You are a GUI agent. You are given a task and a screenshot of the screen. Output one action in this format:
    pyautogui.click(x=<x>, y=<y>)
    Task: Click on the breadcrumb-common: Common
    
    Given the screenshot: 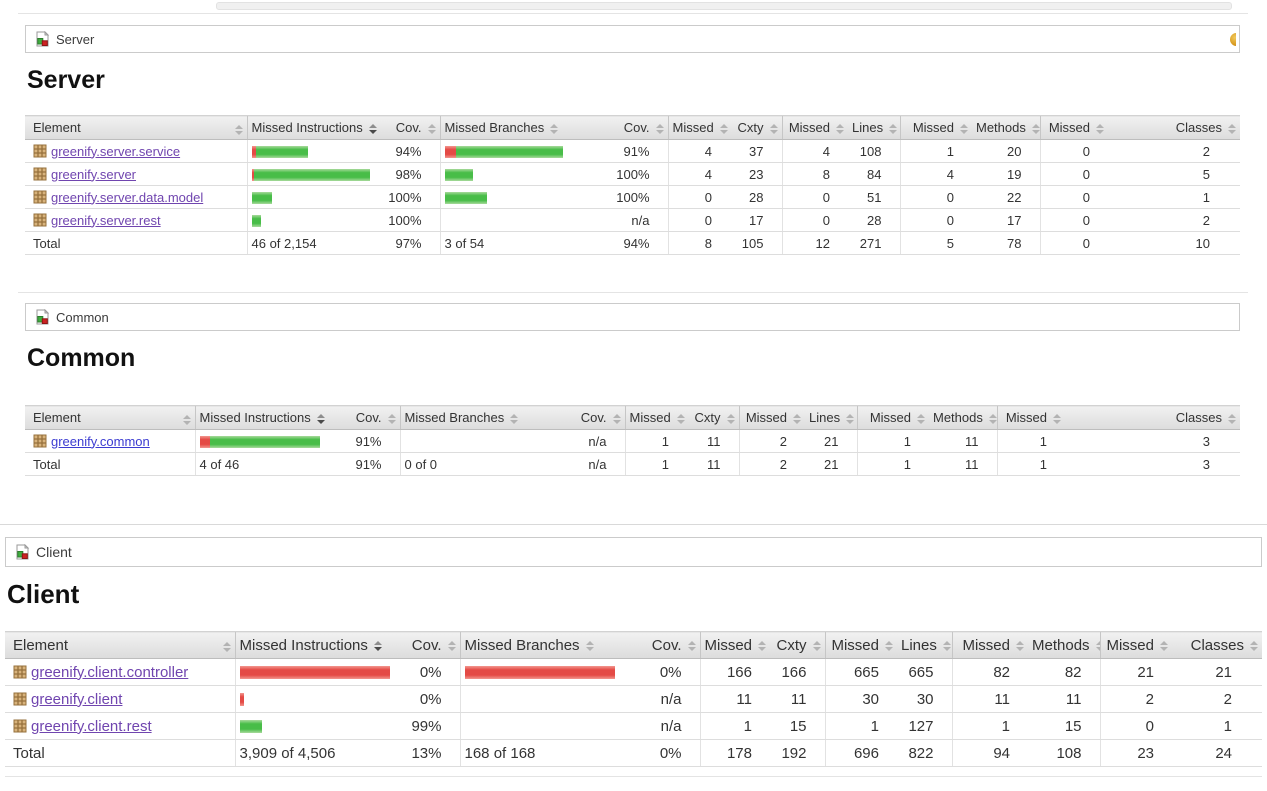 What is the action you would take?
    pyautogui.click(x=632, y=317)
    